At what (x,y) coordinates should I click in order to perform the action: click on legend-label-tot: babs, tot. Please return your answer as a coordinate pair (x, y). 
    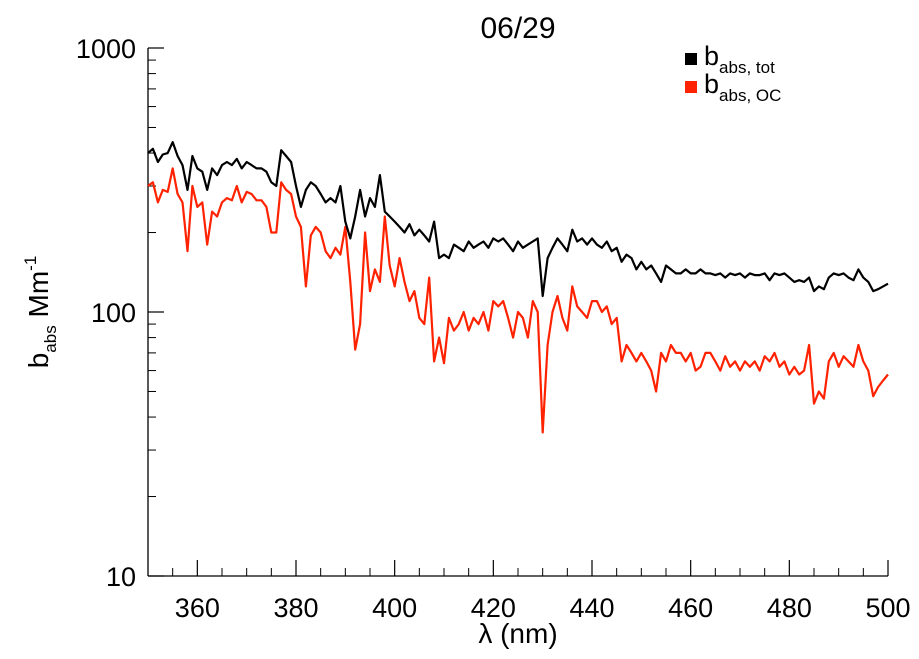
    Looking at the image, I should click on (739, 59).